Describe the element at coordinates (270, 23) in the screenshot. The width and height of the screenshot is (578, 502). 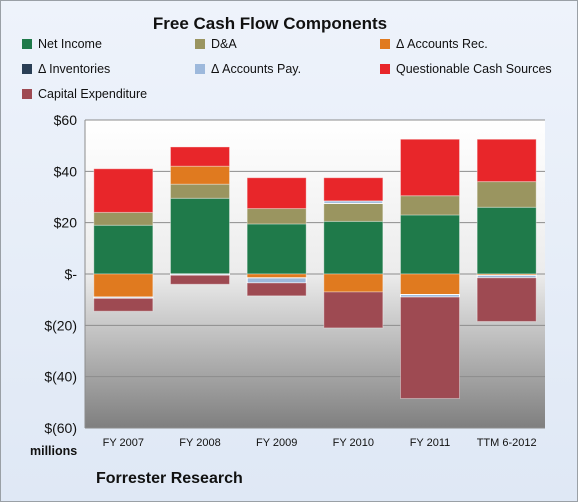
I see `chart-title: Free Cash Flow Components` at that location.